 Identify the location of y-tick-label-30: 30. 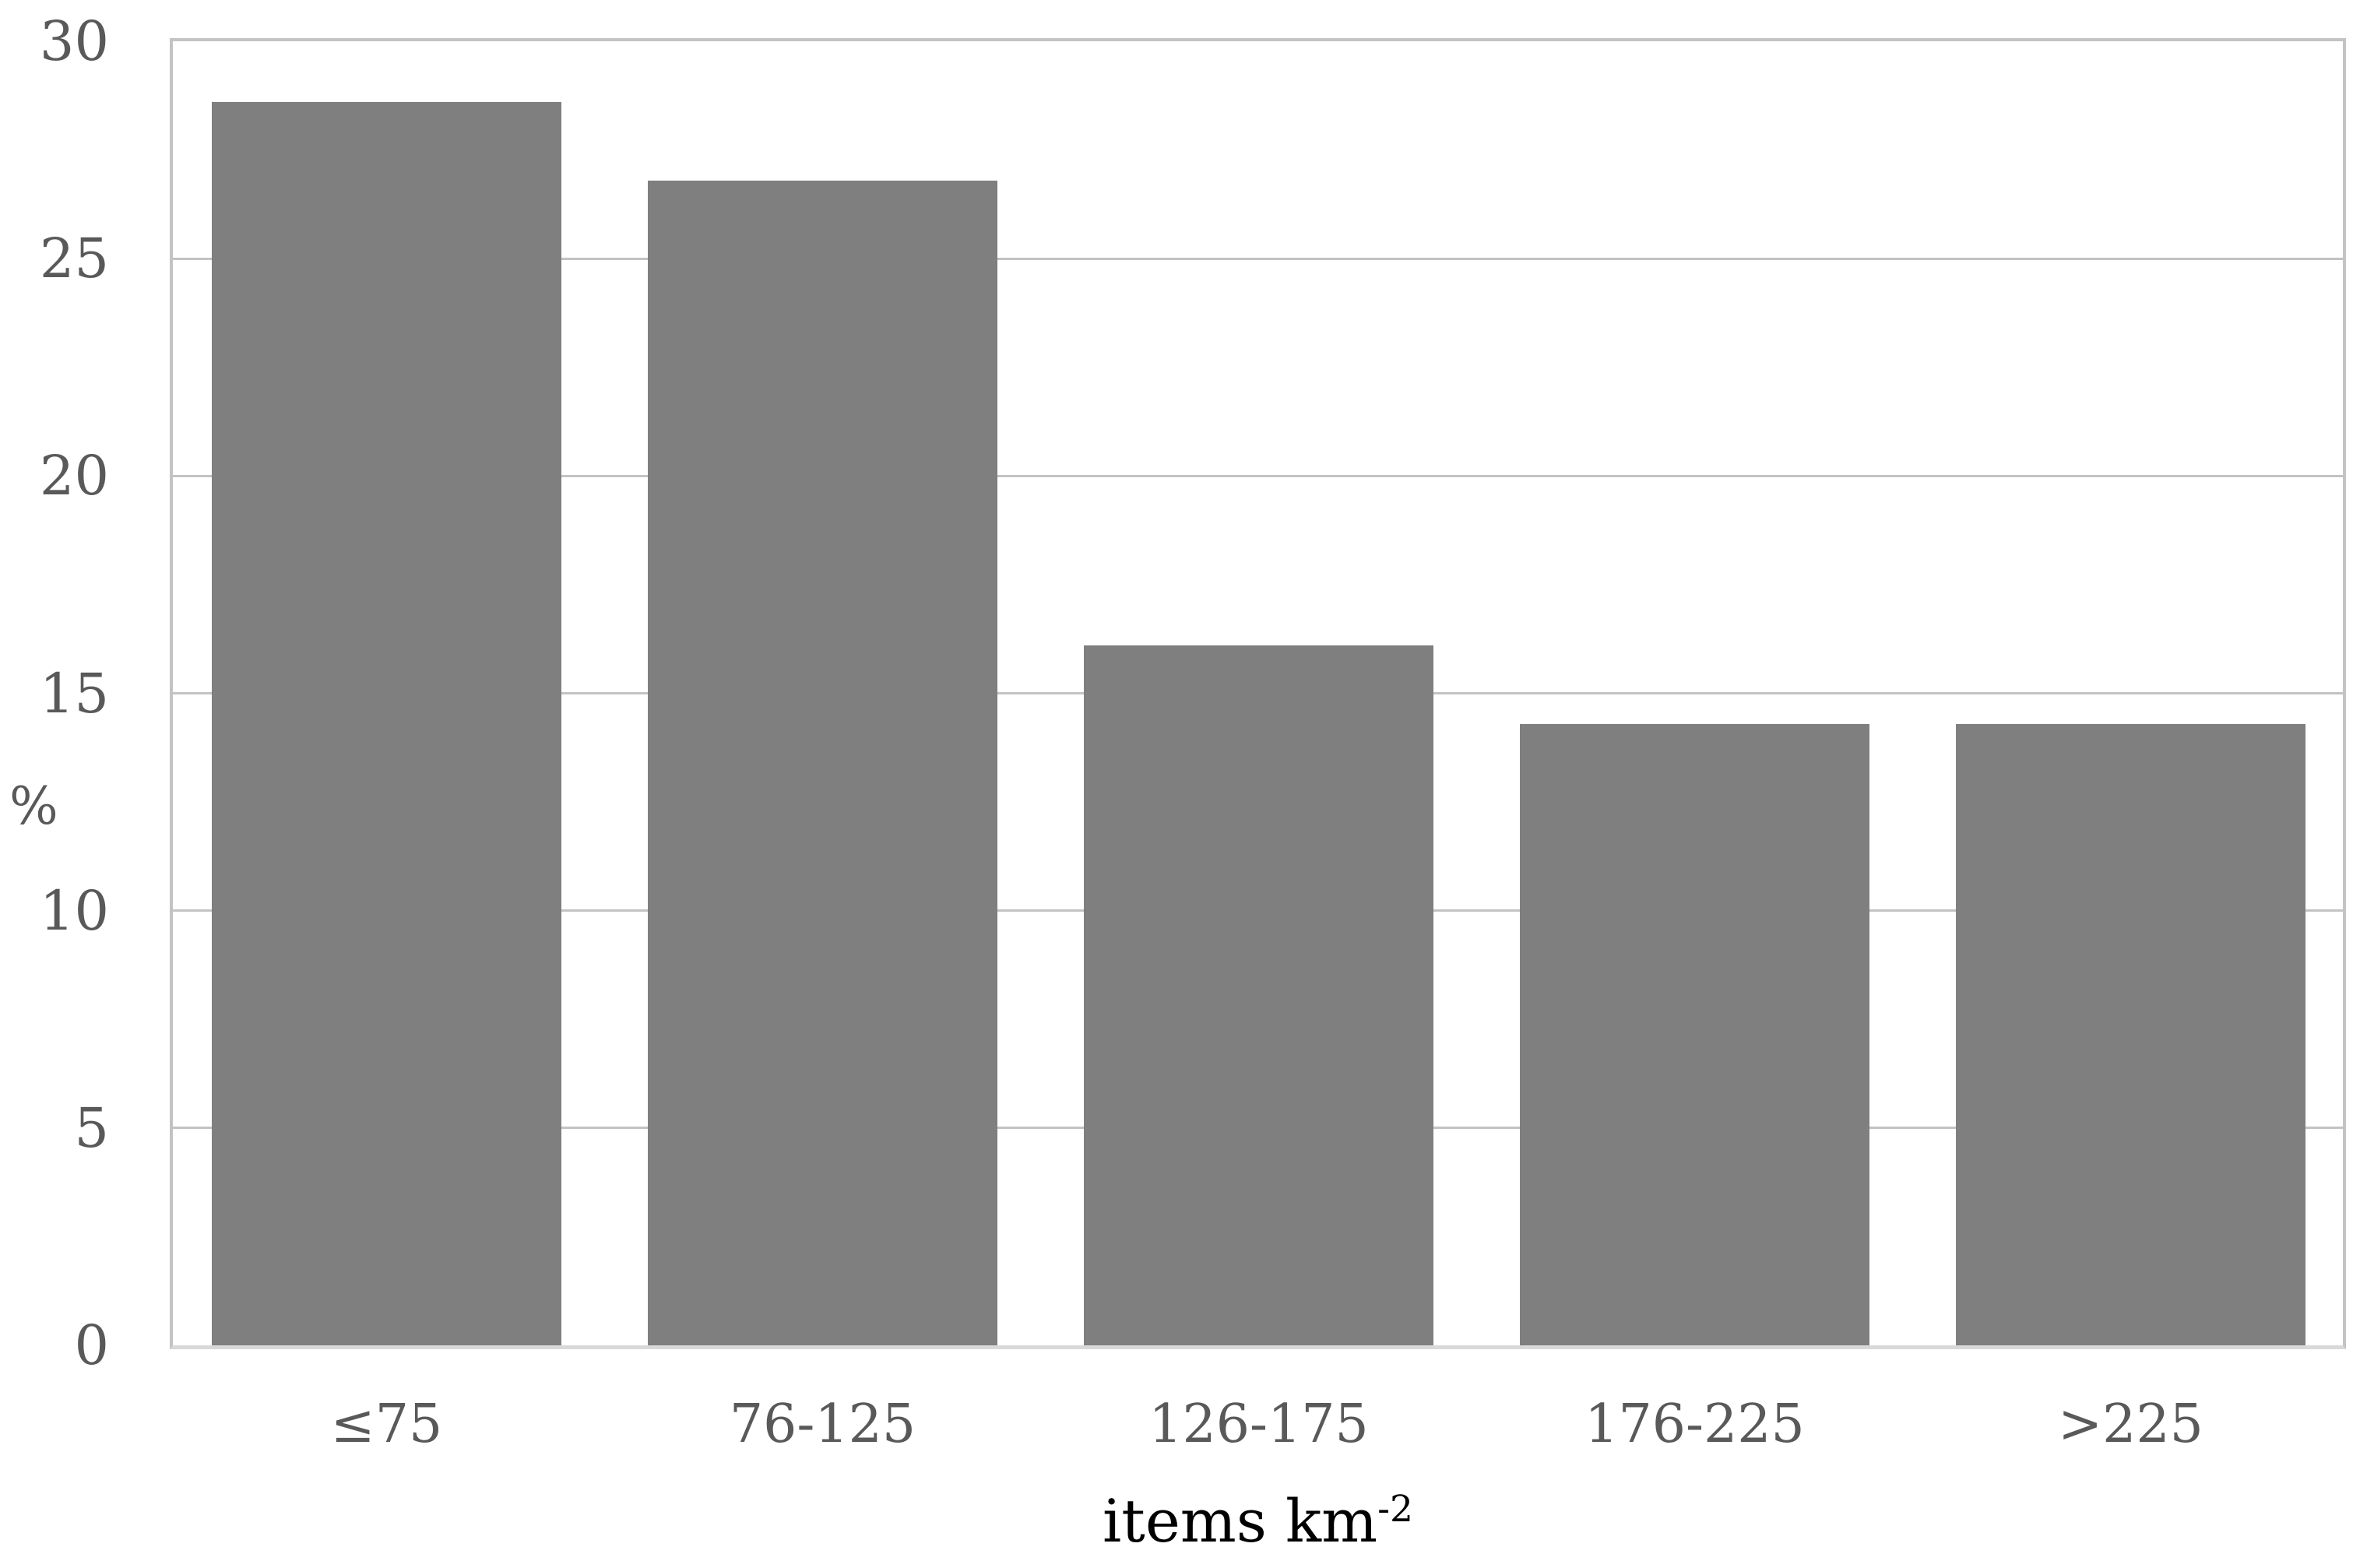
(74, 41).